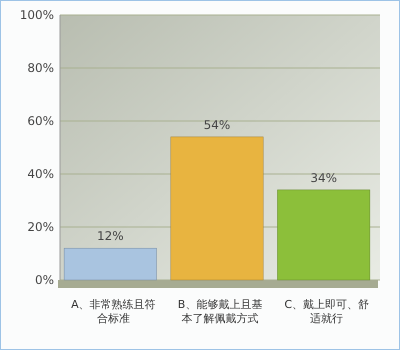 The image size is (400, 350). What do you see at coordinates (37, 15) in the screenshot?
I see `y-tick-label: 100%` at bounding box center [37, 15].